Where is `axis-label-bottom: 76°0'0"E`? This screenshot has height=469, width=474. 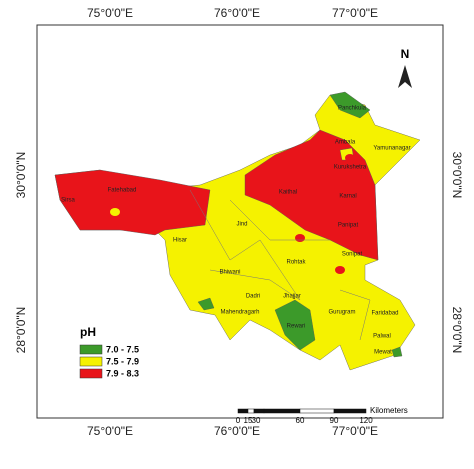
axis-label-bottom: 76°0'0"E is located at coordinates (237, 431).